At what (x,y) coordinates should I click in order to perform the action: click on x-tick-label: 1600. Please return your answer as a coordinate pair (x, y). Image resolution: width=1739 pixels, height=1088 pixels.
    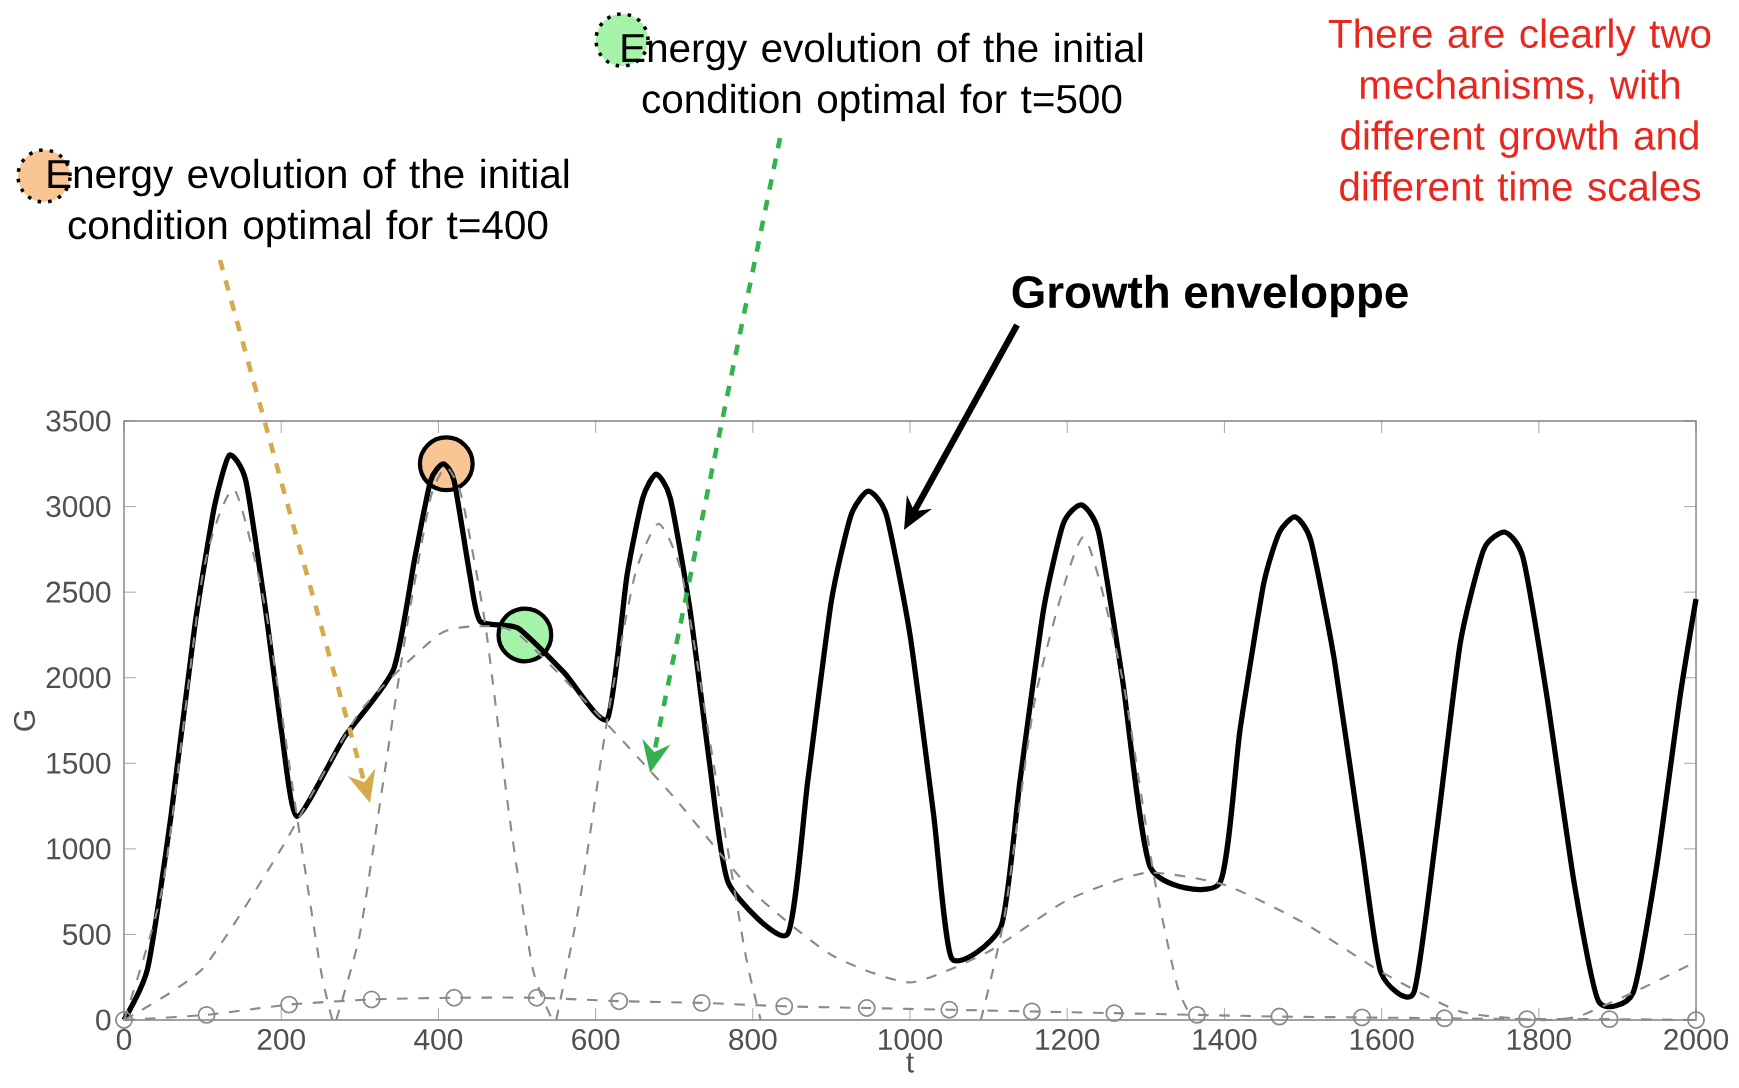
    Looking at the image, I should click on (1382, 1039).